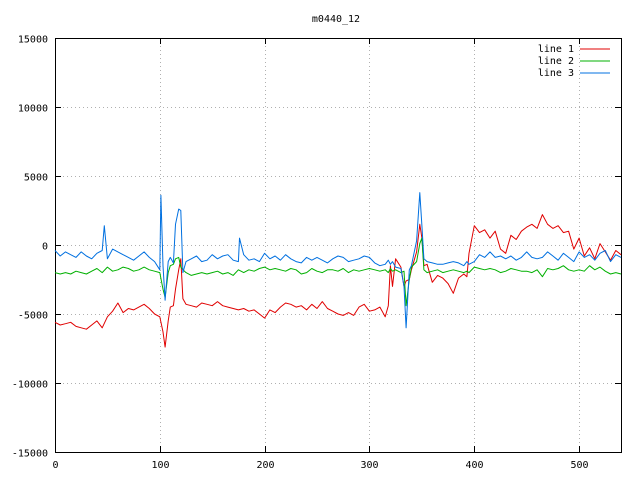  Describe the element at coordinates (556, 73) in the screenshot. I see `legend-label-3: line 3` at that location.